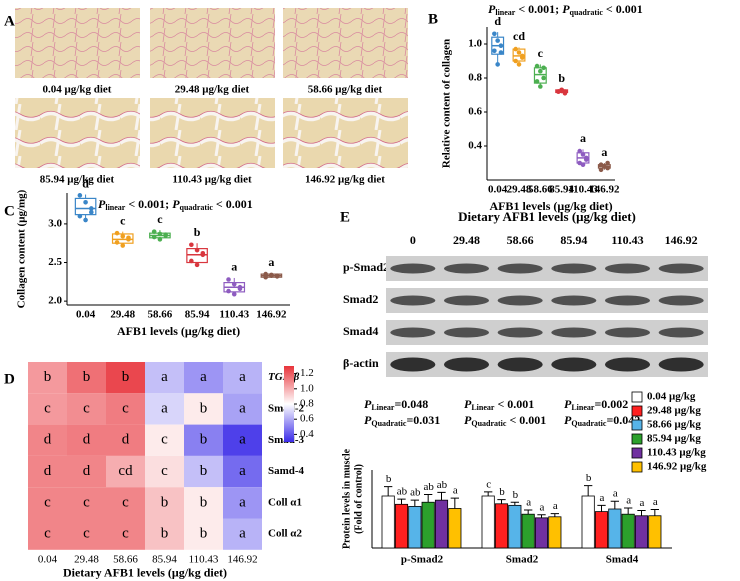 This screenshot has width=740, height=581. Describe the element at coordinates (538, 9) in the screenshot. I see `p-text: < 0.001;` at that location.